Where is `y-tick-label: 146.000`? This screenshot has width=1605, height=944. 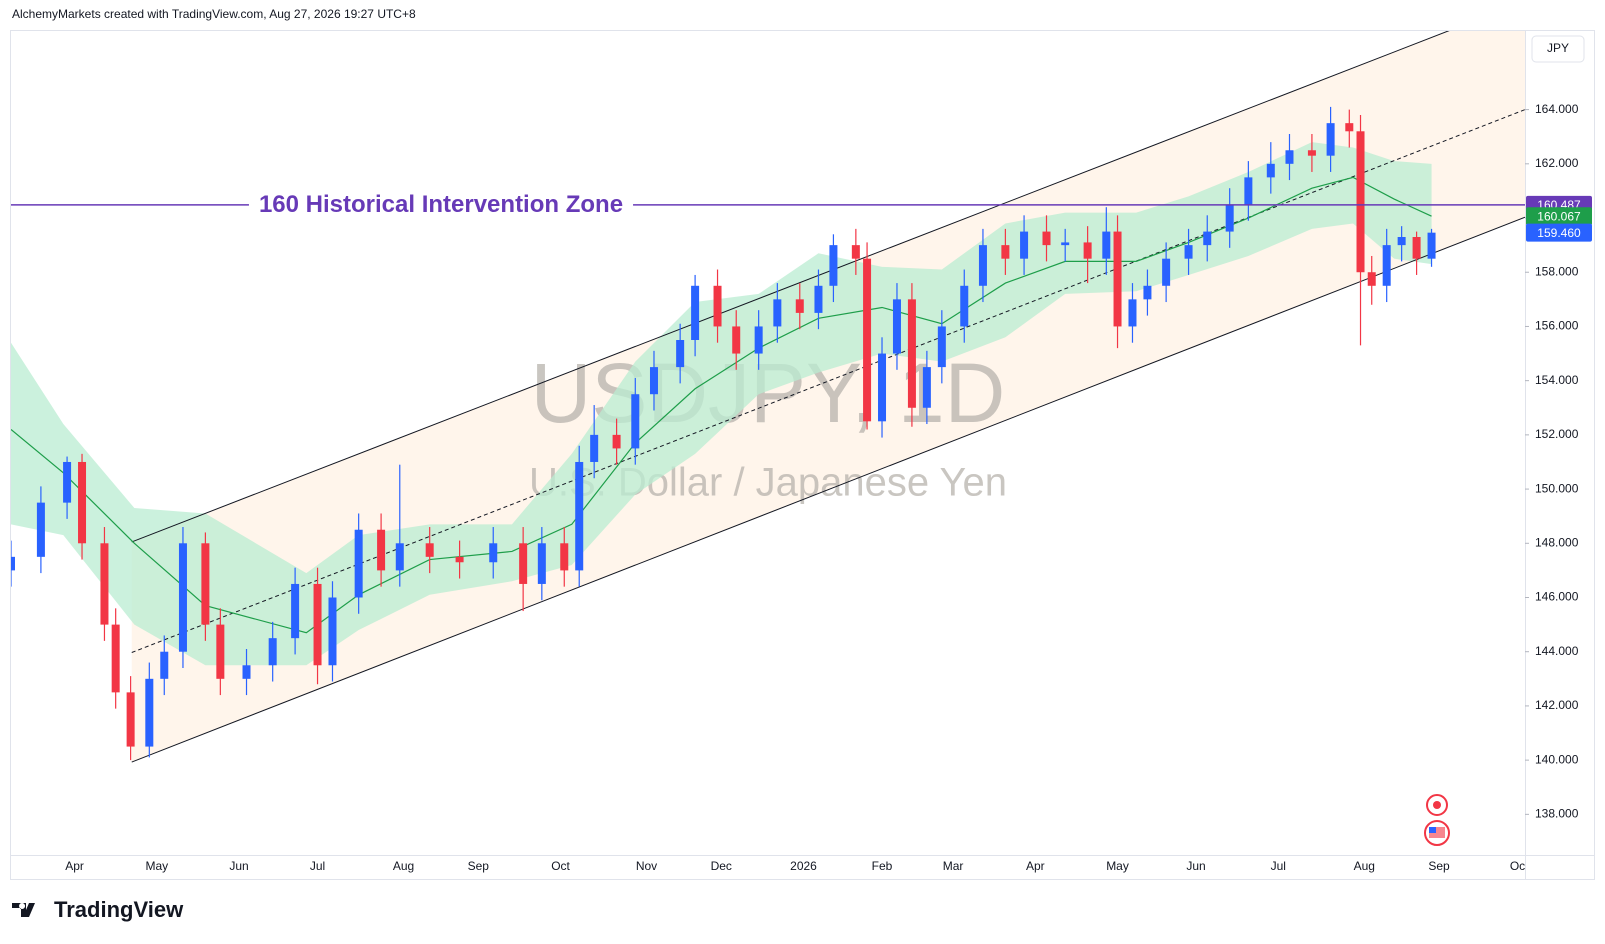
y-tick-label: 146.000 is located at coordinates (1557, 597).